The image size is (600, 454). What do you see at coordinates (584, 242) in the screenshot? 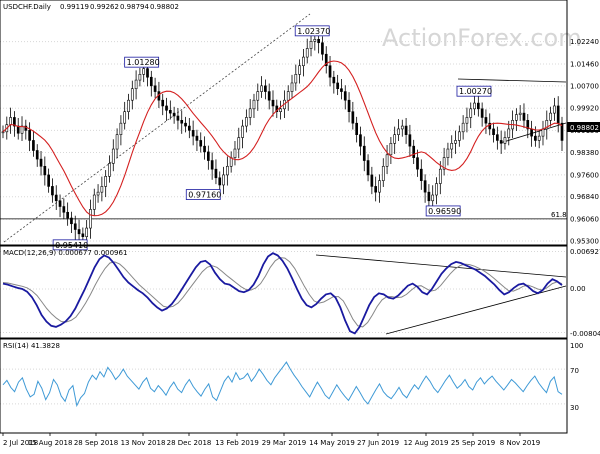
I see `price-ytick-label: 0.95300` at bounding box center [584, 242].